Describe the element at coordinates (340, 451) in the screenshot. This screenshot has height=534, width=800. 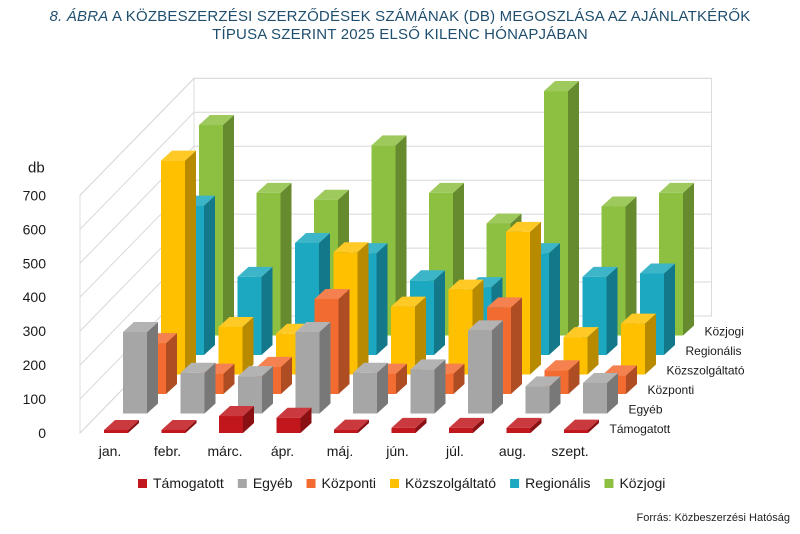
I see `x-tick-label: máj.` at that location.